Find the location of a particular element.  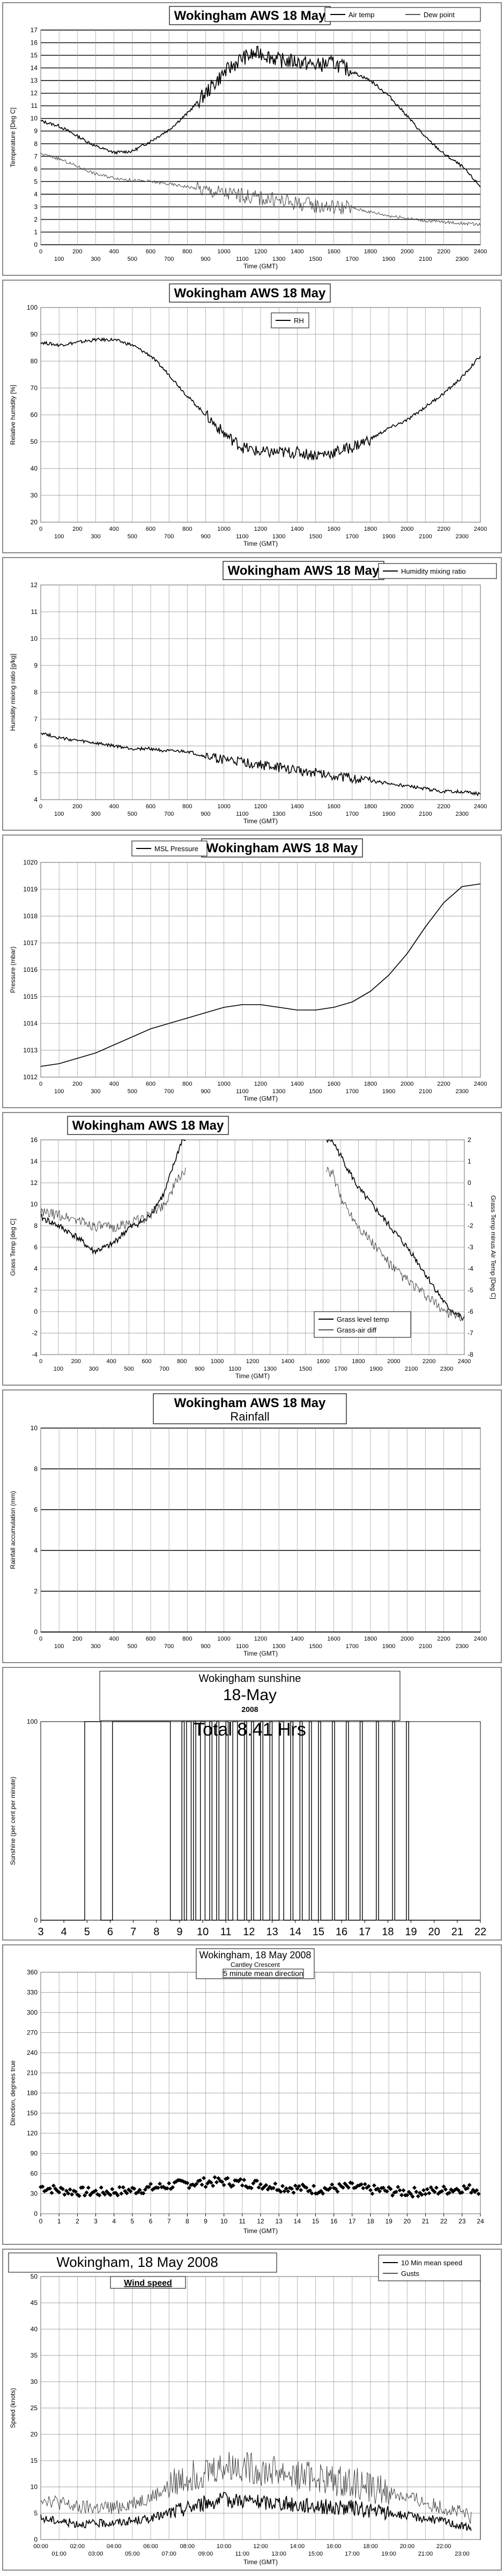

y-tick-label: 6 is located at coordinates (36, 746).